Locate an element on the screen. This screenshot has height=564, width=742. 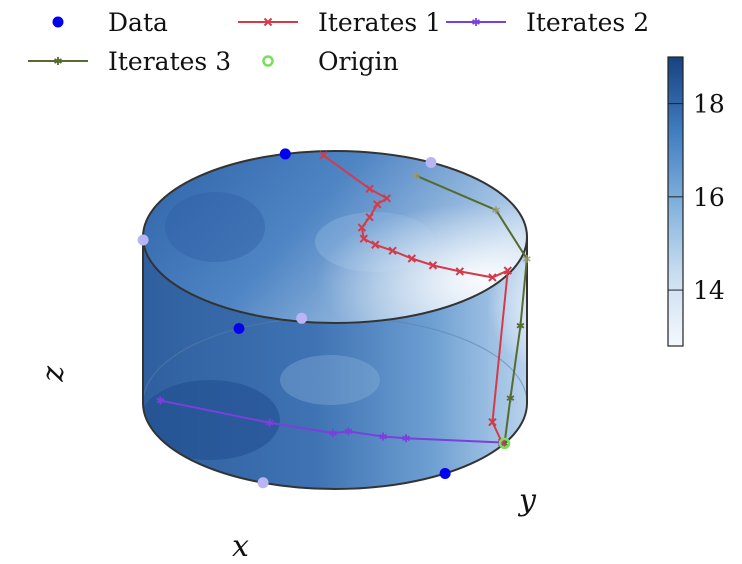
colorbar: 14 16 18 is located at coordinates (696, 201).